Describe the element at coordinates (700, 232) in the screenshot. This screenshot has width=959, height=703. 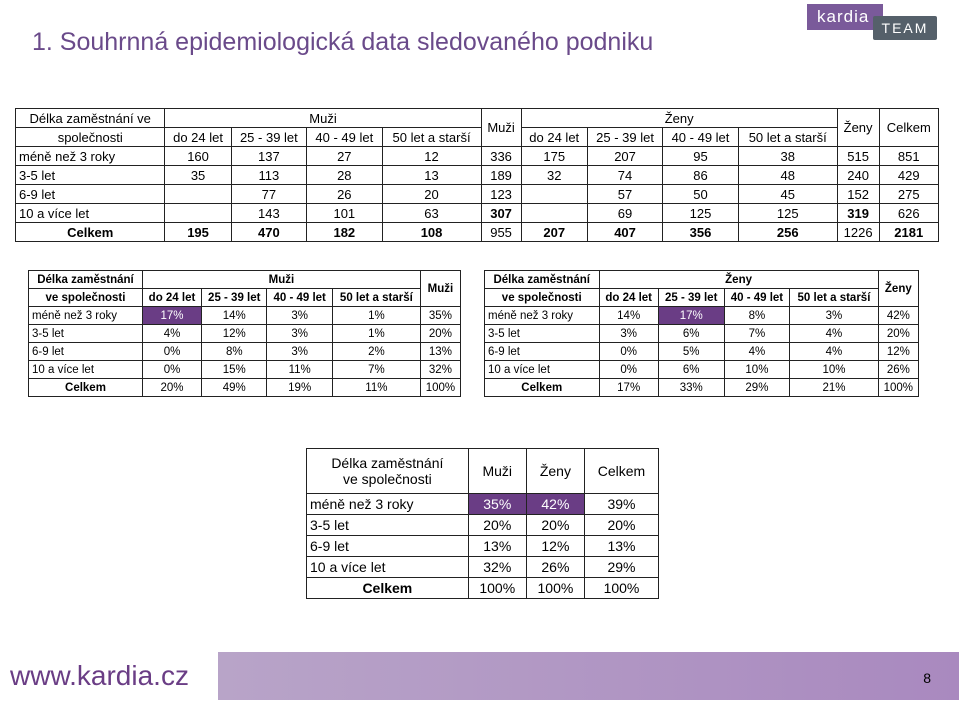
I see `table-cell: 356` at that location.